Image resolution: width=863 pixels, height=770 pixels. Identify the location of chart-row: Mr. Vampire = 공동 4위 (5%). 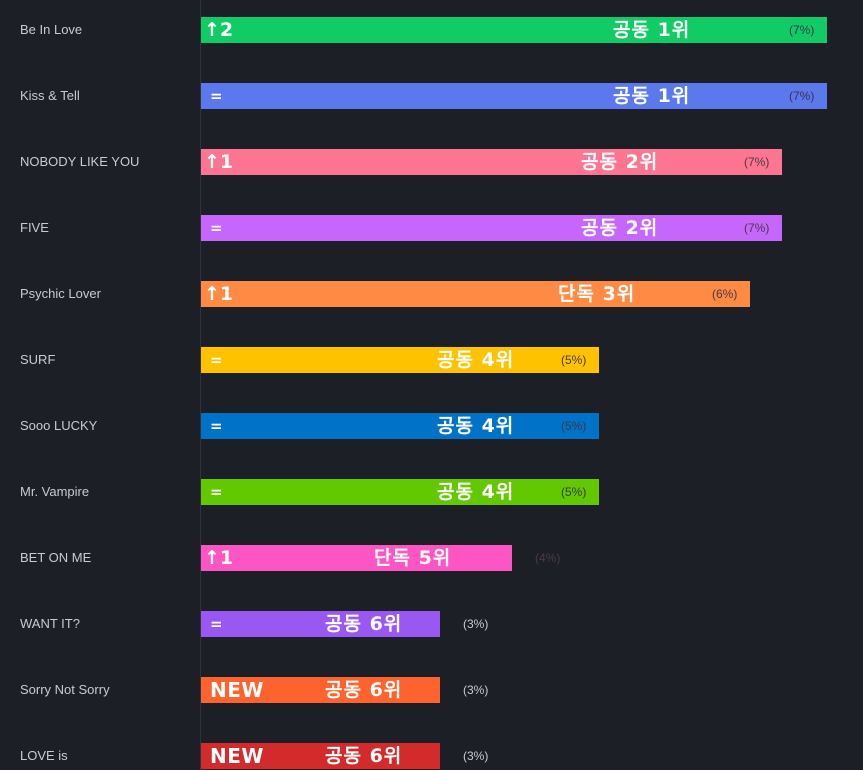
(431, 492).